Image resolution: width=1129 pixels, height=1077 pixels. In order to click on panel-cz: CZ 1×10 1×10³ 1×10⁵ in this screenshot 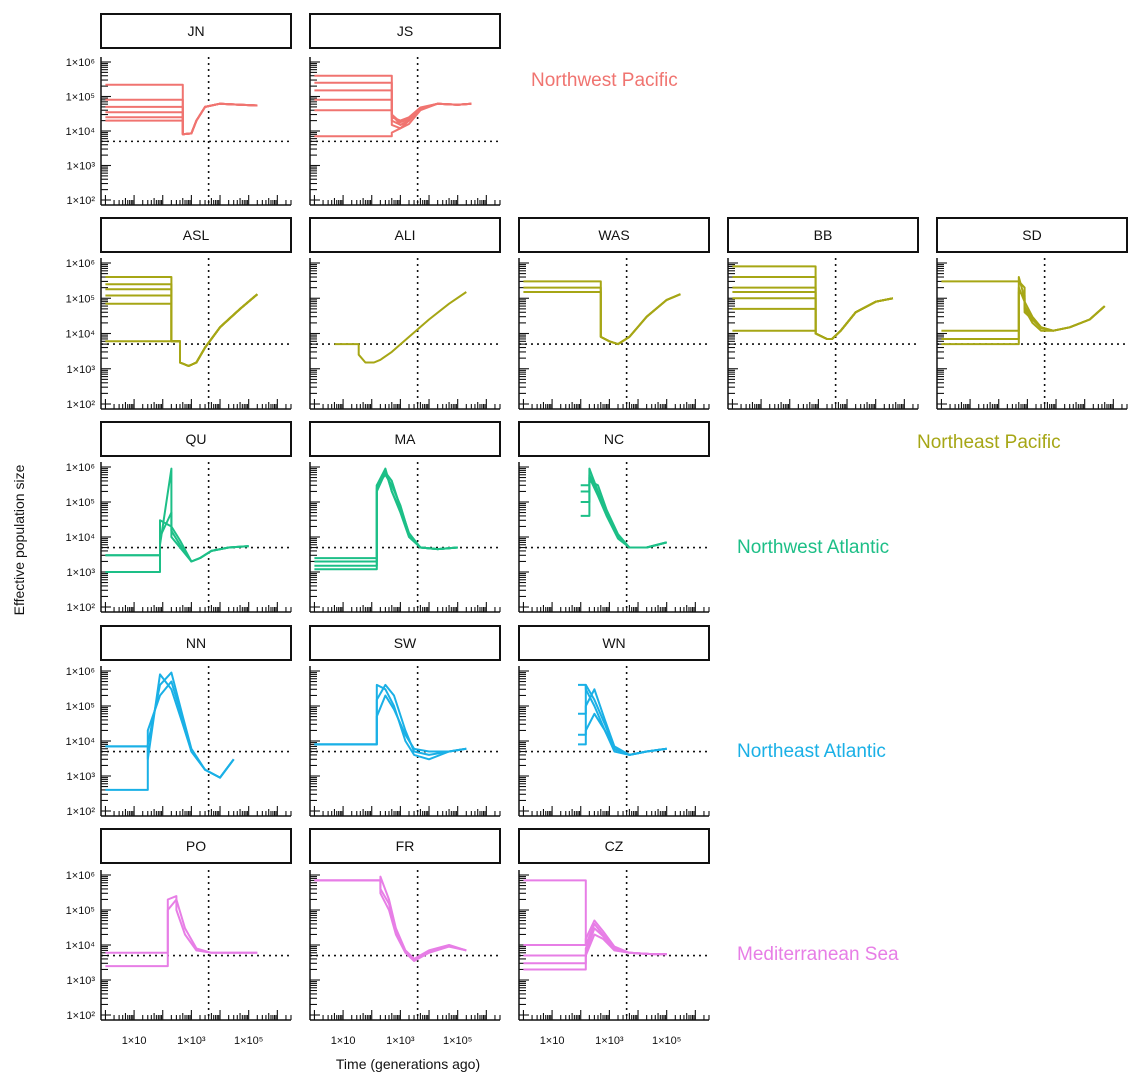, I will do `click(614, 937)`.